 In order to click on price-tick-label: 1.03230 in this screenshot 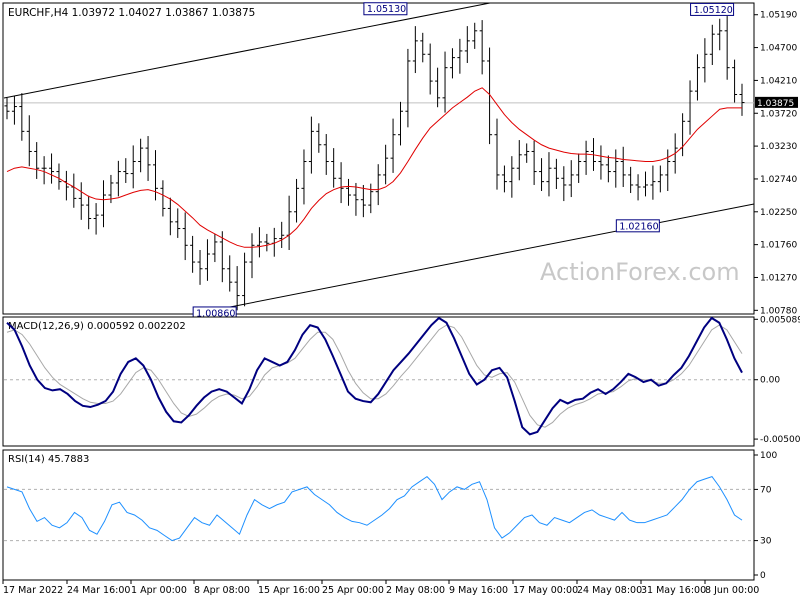, I will do `click(778, 147)`.